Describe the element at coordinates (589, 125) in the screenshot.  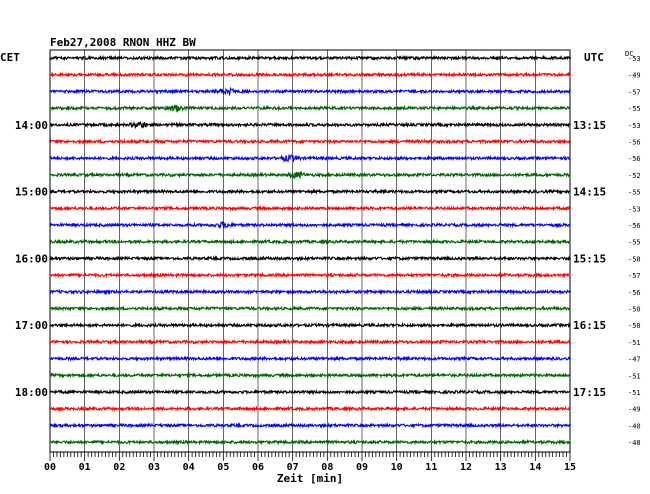
I see `right-hour-label: 13:15` at that location.